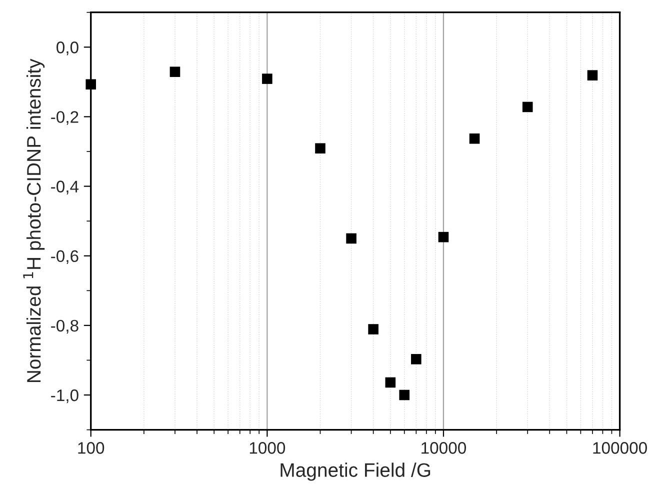 The height and width of the screenshot is (494, 649). Describe the element at coordinates (67, 49) in the screenshot. I see `y-tick-label: 0,0` at that location.